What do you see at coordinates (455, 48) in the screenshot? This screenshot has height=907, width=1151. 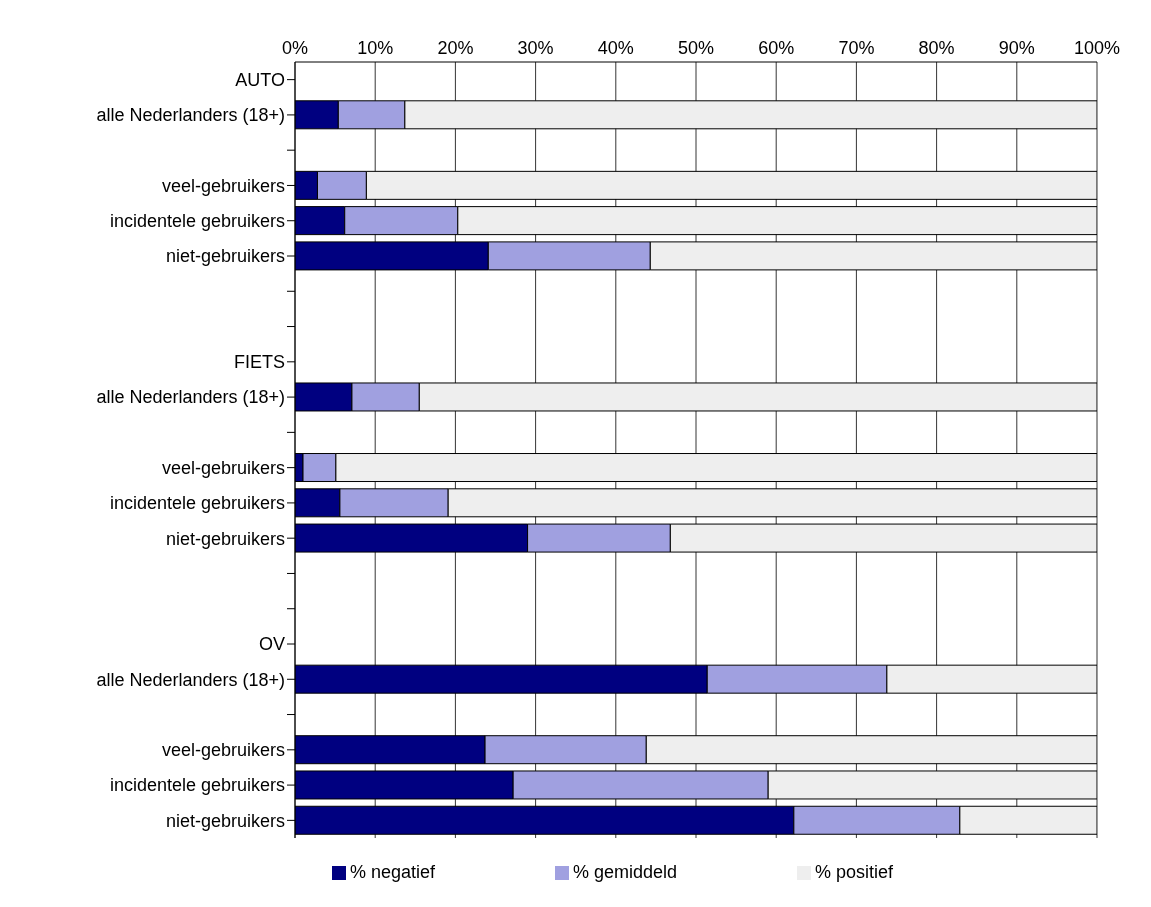 I see `x-tick-label: 20%` at bounding box center [455, 48].